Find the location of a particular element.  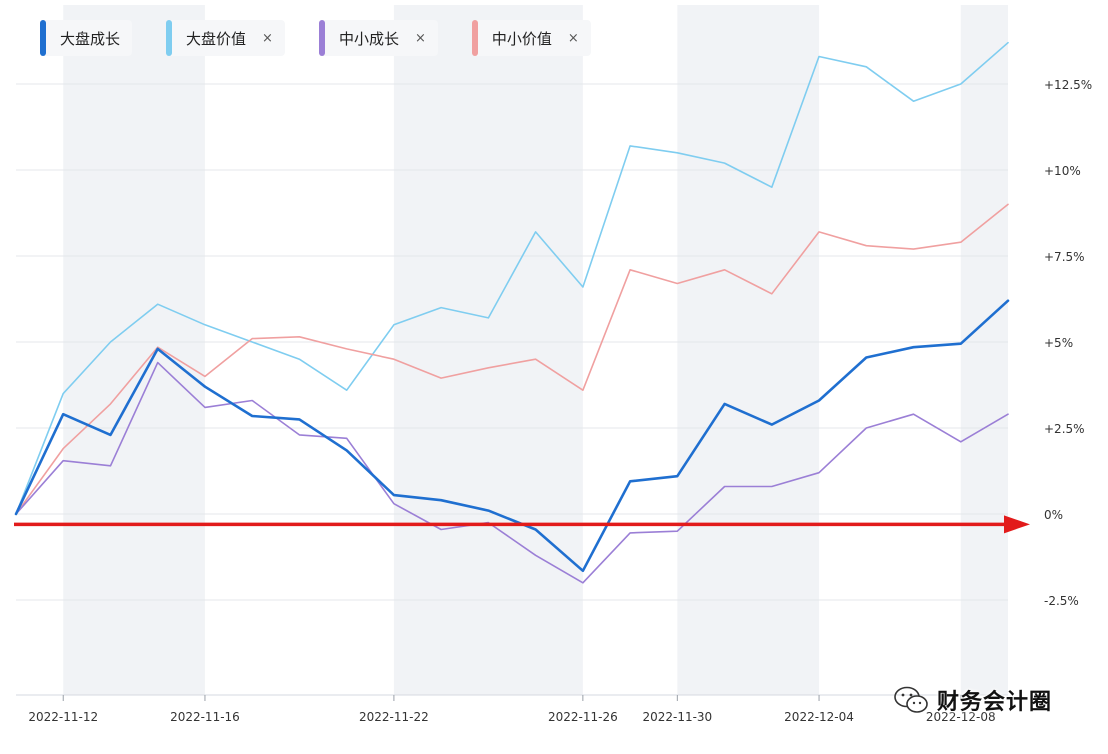

x-tick-label: 2022-11-16 is located at coordinates (205, 717).